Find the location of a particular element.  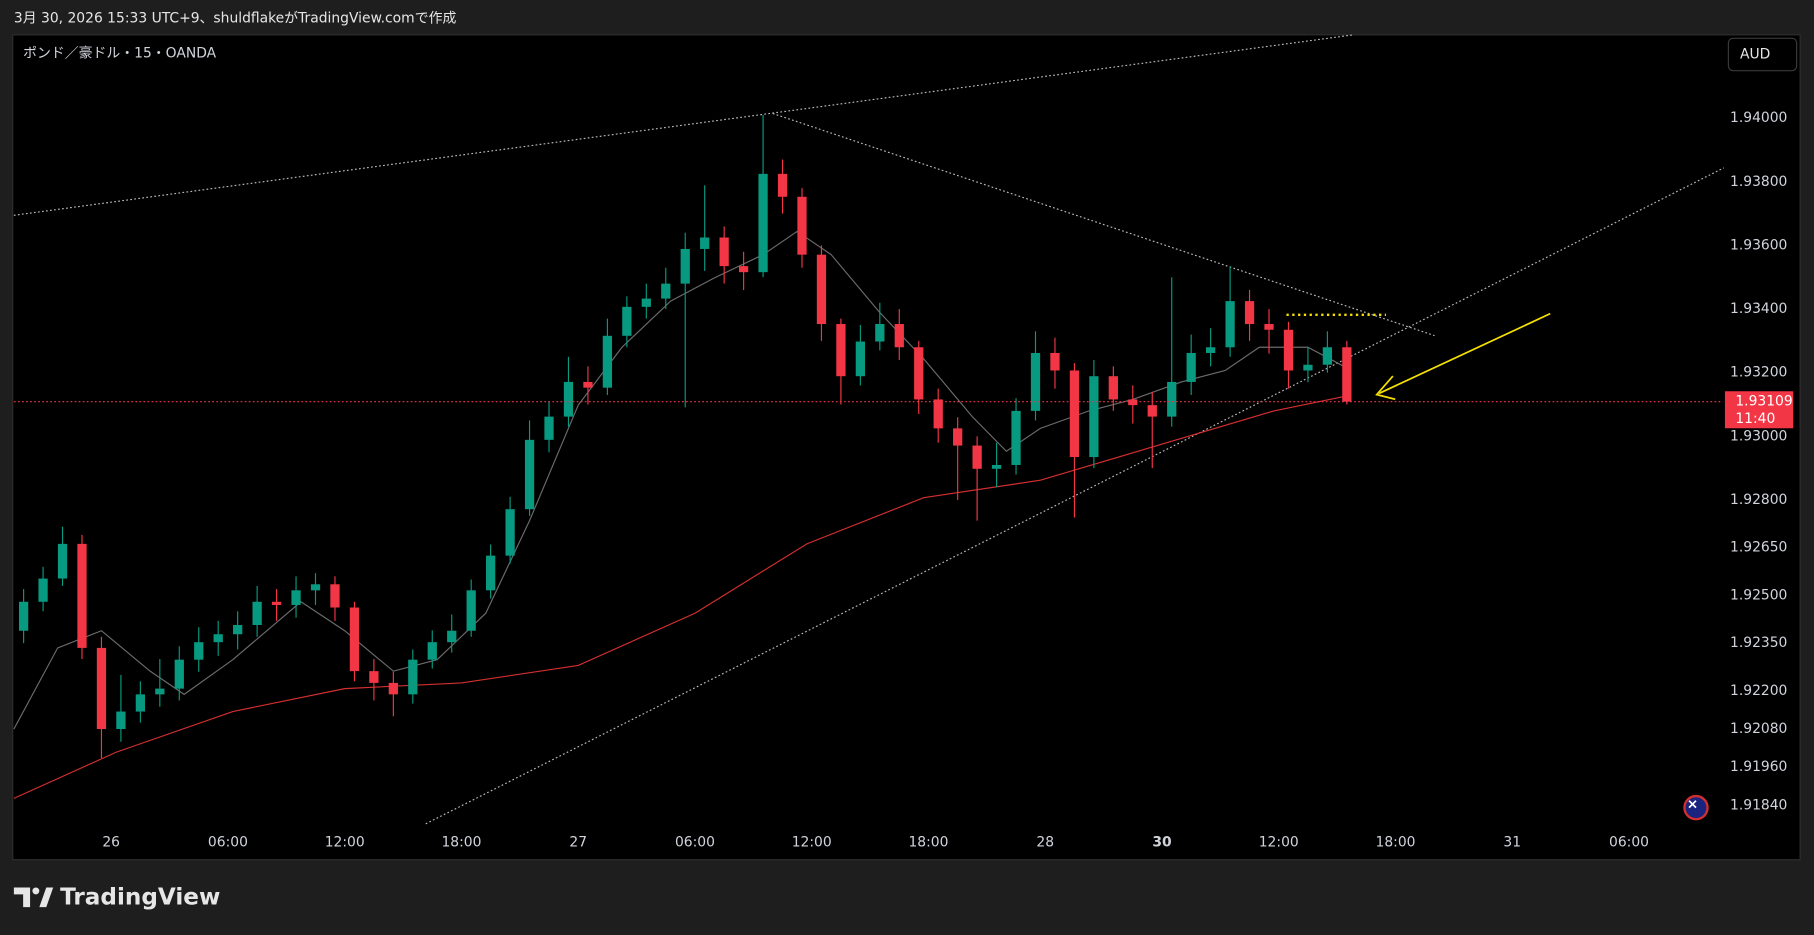

y-tick-label: 1.92500 is located at coordinates (1758, 595).